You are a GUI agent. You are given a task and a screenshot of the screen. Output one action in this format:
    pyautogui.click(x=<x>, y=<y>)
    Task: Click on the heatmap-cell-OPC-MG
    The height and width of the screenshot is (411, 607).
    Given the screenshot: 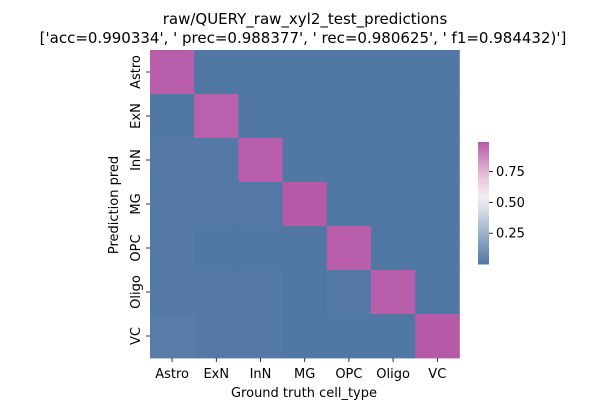 What is the action you would take?
    pyautogui.click(x=305, y=248)
    